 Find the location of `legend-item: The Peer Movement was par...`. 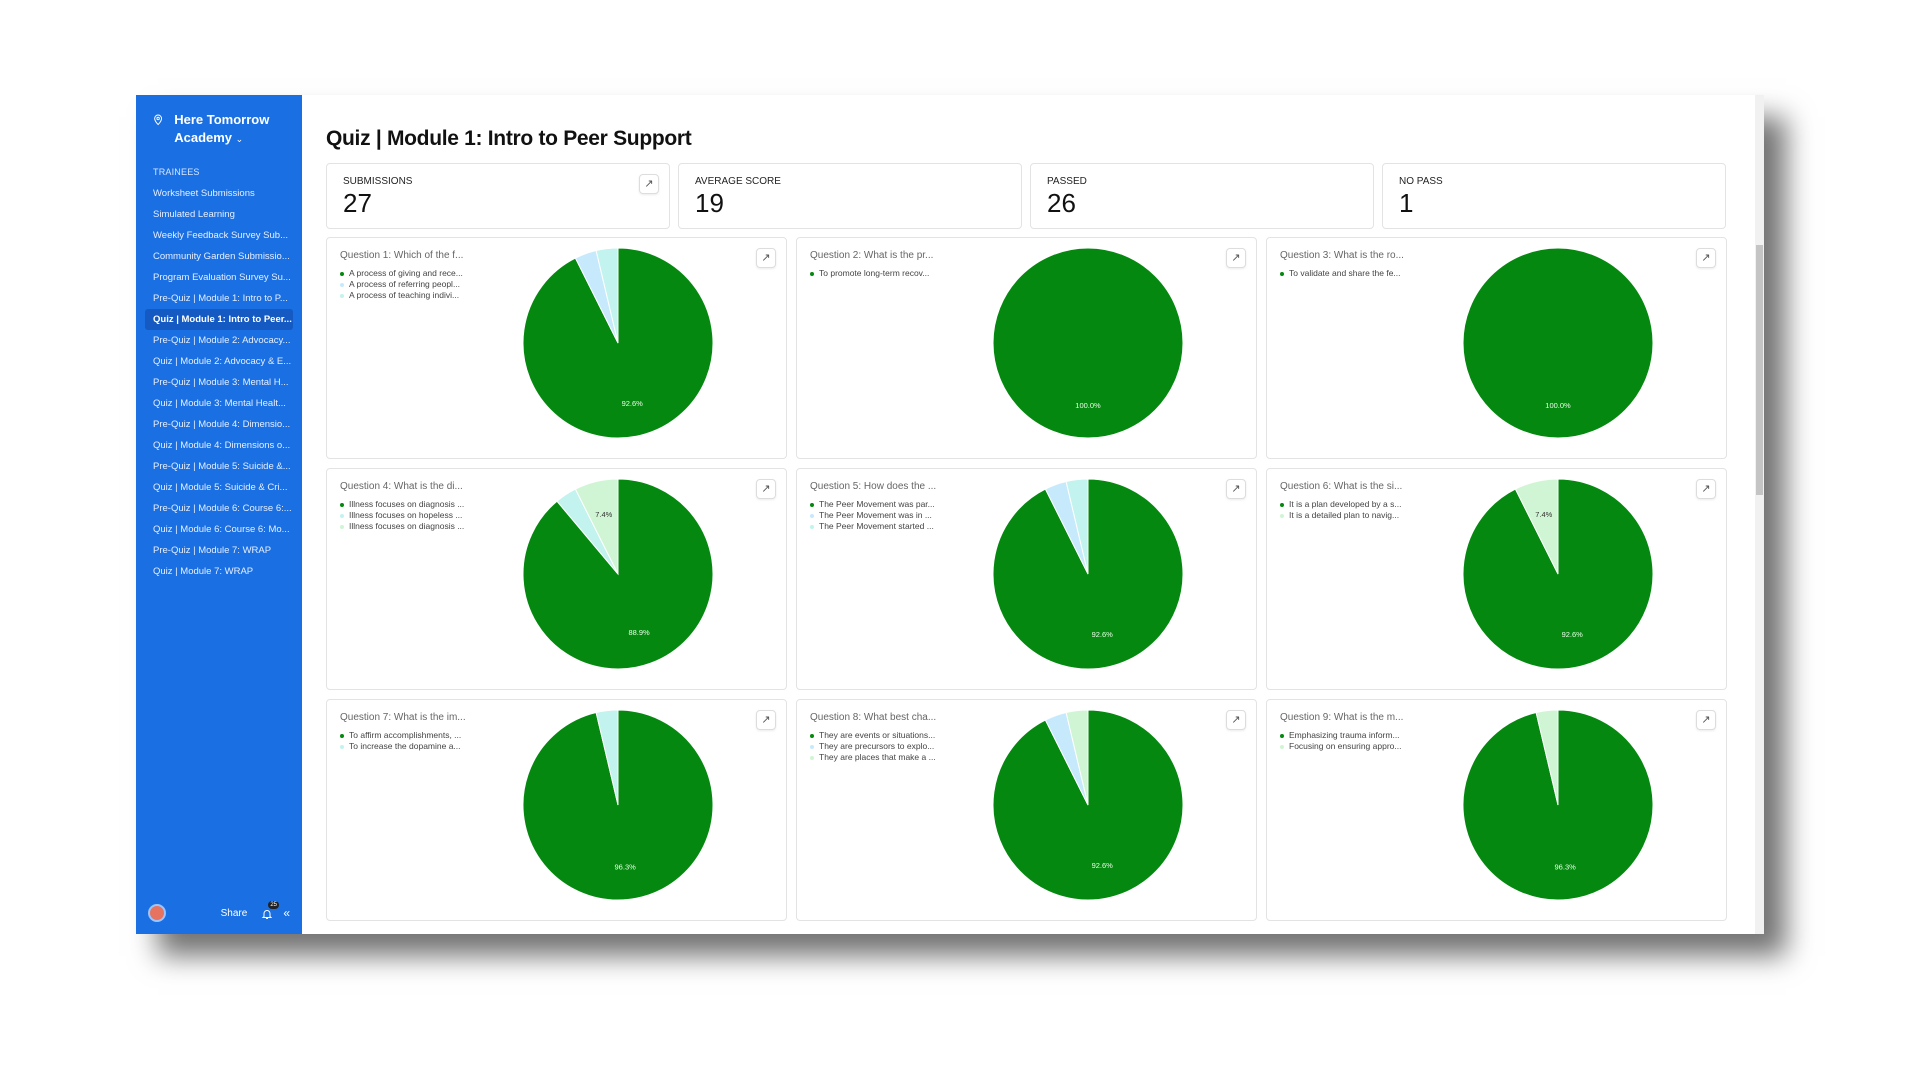

legend-item: The Peer Movement was par... is located at coordinates (872, 504).